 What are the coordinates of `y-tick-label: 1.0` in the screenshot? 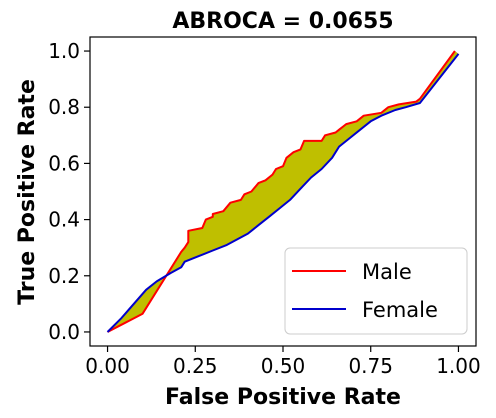 It's located at (64, 51).